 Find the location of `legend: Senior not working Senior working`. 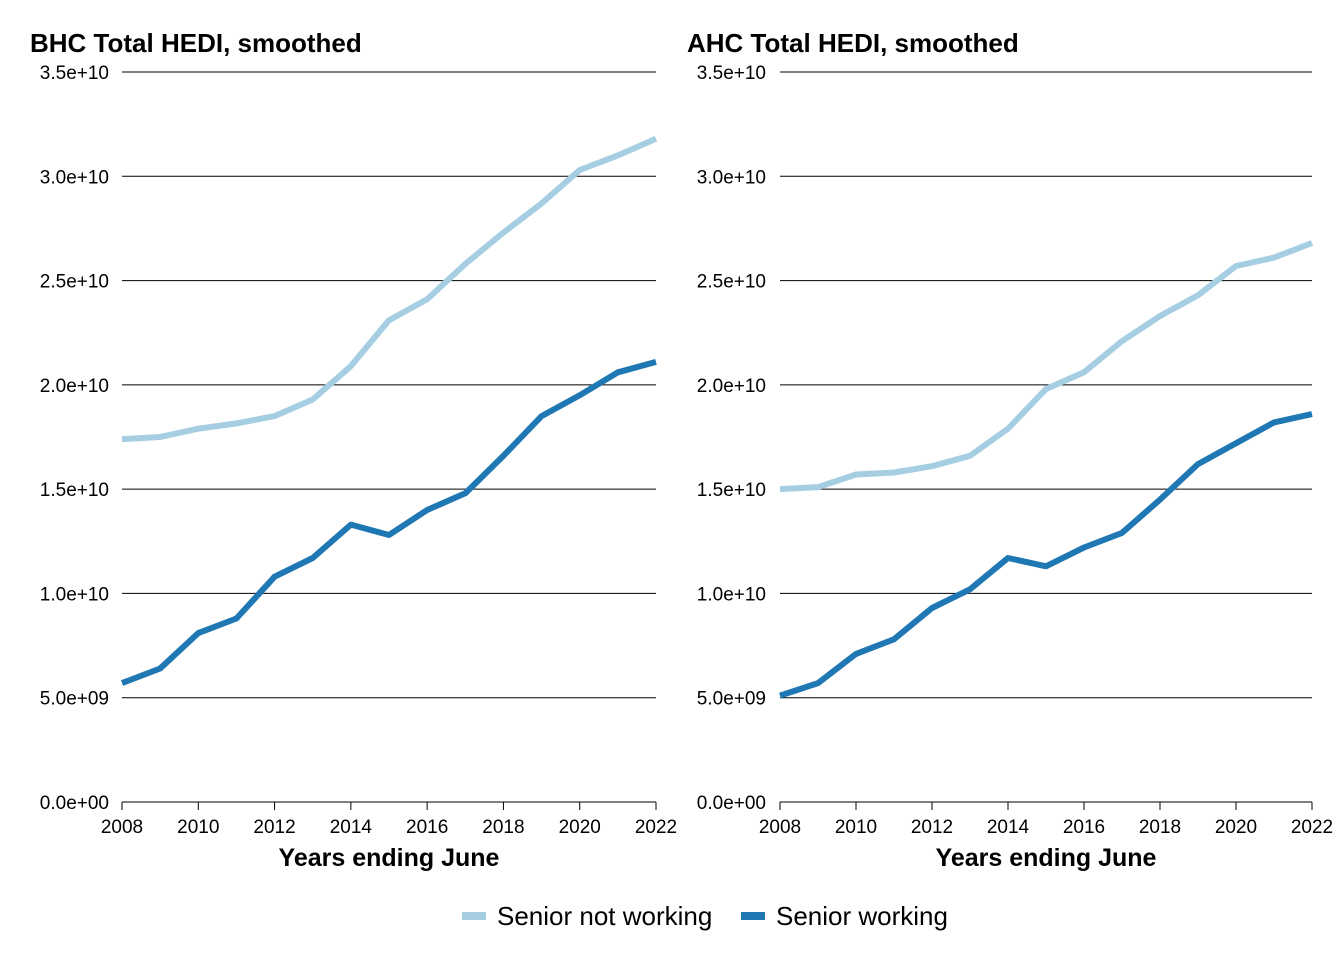

legend: Senior not working Senior working is located at coordinates (705, 916).